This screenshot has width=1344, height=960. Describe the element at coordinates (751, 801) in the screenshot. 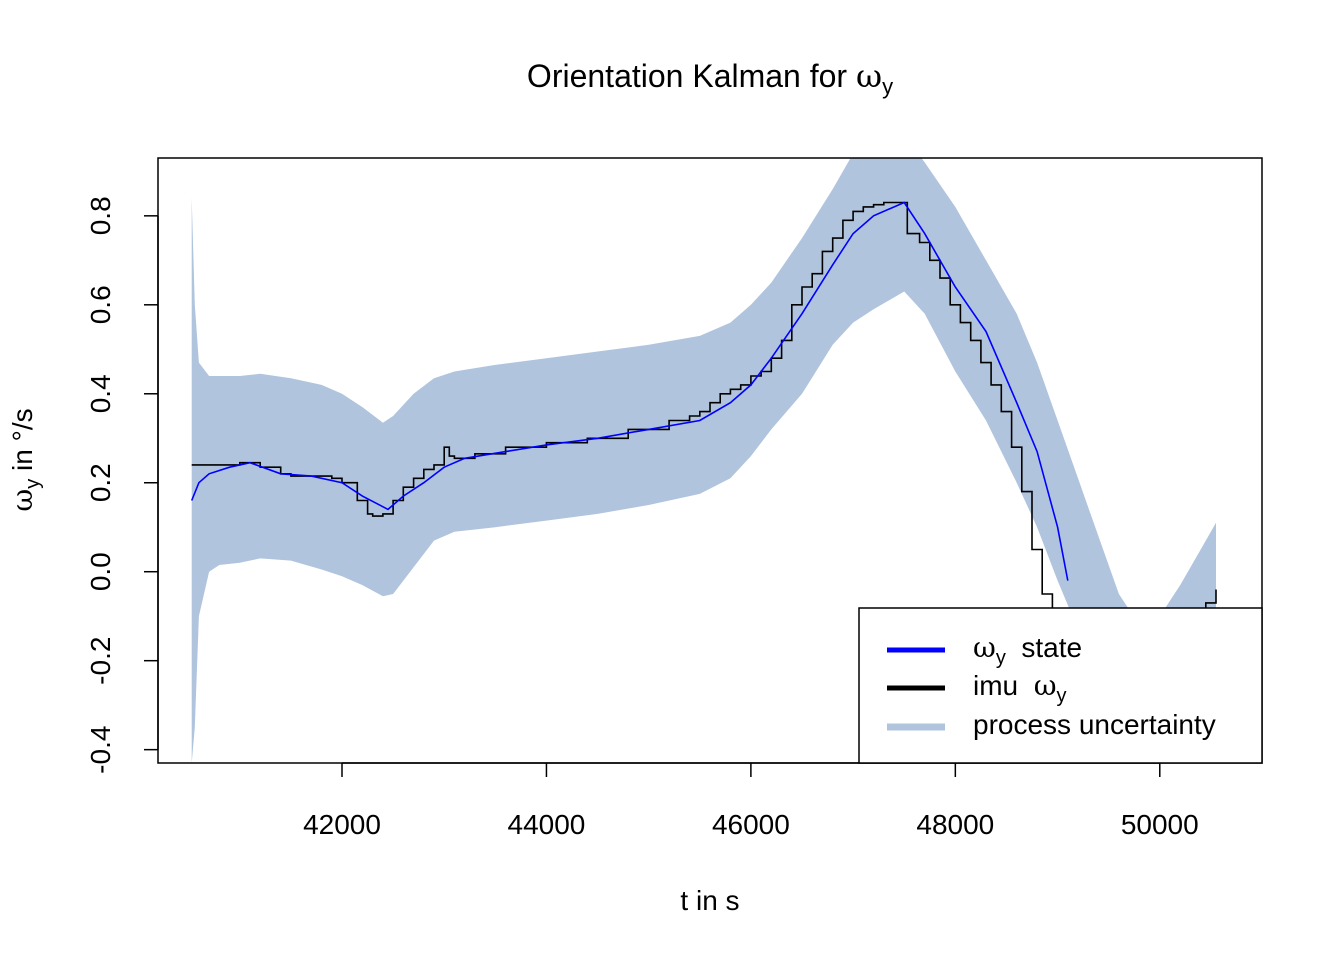

I see `x-axis: 42000 44000 46000 48000 50000` at that location.